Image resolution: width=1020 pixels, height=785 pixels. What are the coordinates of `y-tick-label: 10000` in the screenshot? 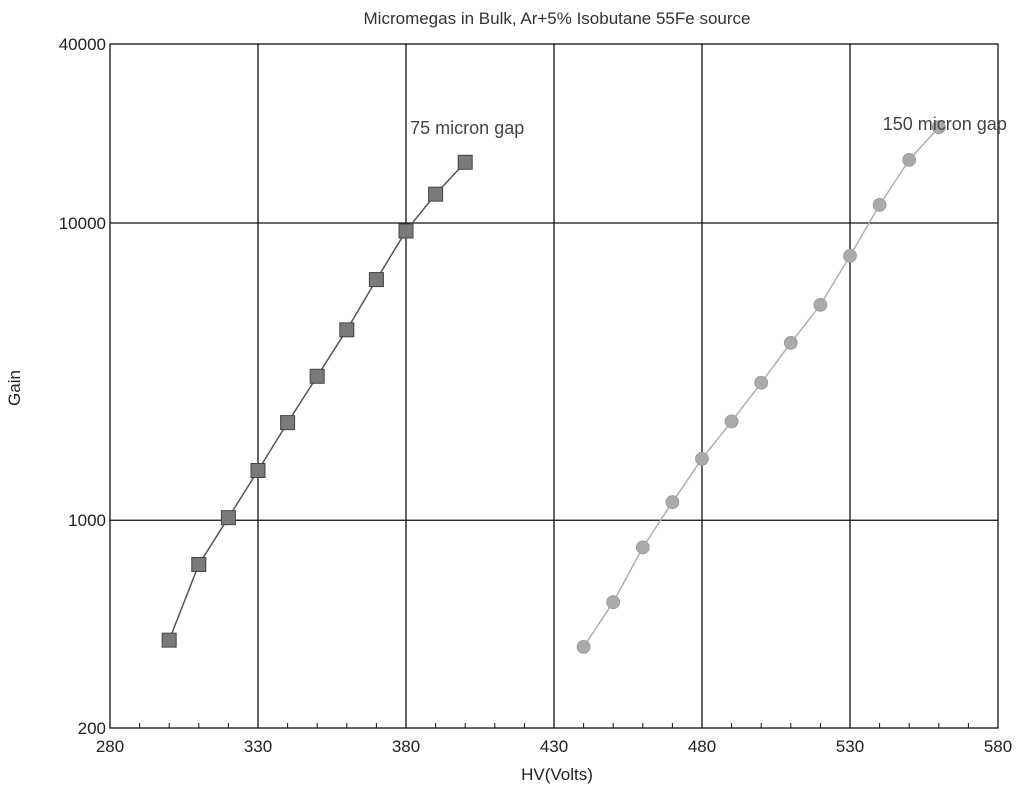 It's located at (82, 223).